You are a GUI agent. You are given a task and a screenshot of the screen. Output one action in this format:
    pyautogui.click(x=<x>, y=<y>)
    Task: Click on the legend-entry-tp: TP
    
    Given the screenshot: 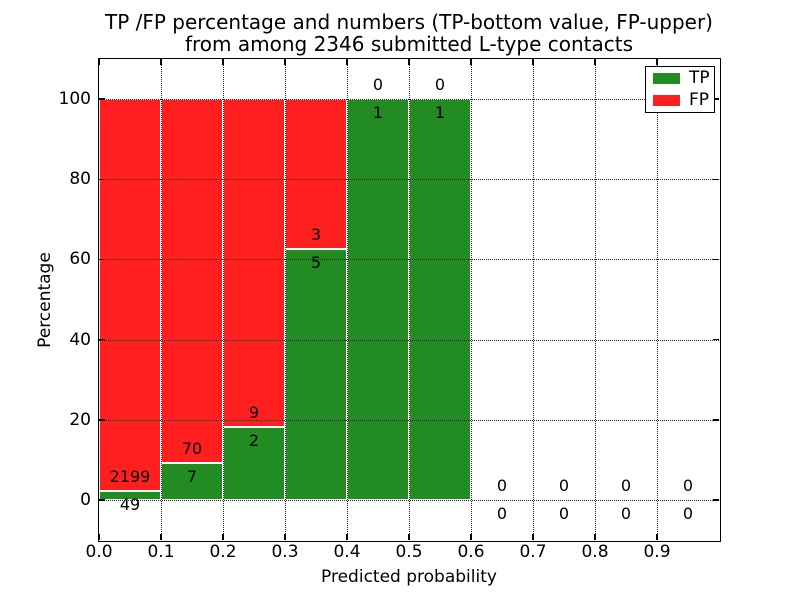 What is the action you would take?
    pyautogui.click(x=680, y=78)
    